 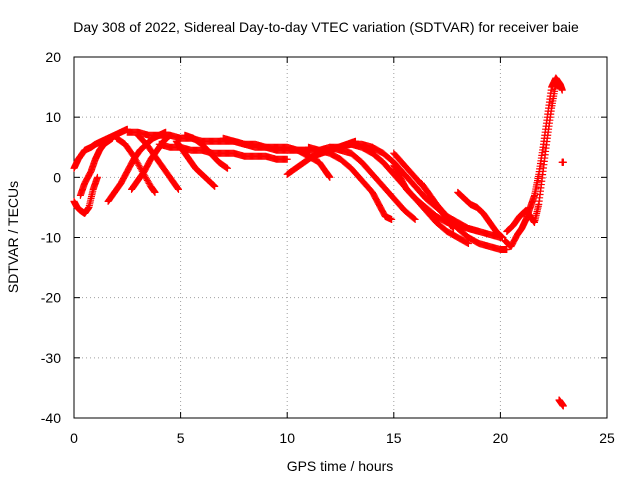 What do you see at coordinates (501, 438) in the screenshot?
I see `x-tick-label: 20` at bounding box center [501, 438].